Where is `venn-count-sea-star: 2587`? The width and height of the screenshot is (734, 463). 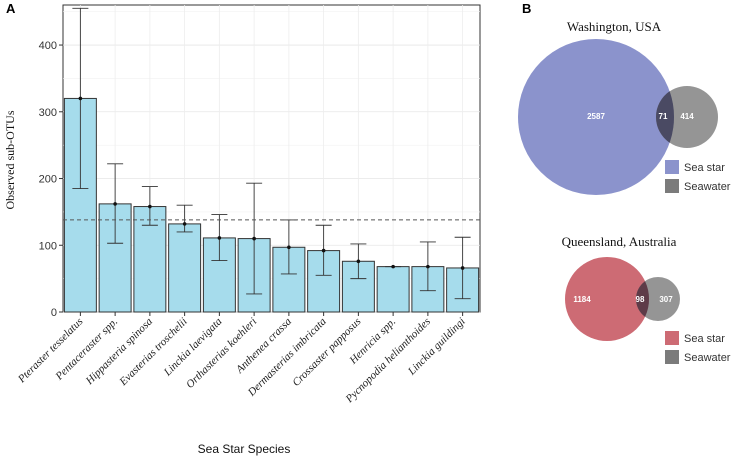 venn-count-sea-star: 2587 is located at coordinates (596, 116).